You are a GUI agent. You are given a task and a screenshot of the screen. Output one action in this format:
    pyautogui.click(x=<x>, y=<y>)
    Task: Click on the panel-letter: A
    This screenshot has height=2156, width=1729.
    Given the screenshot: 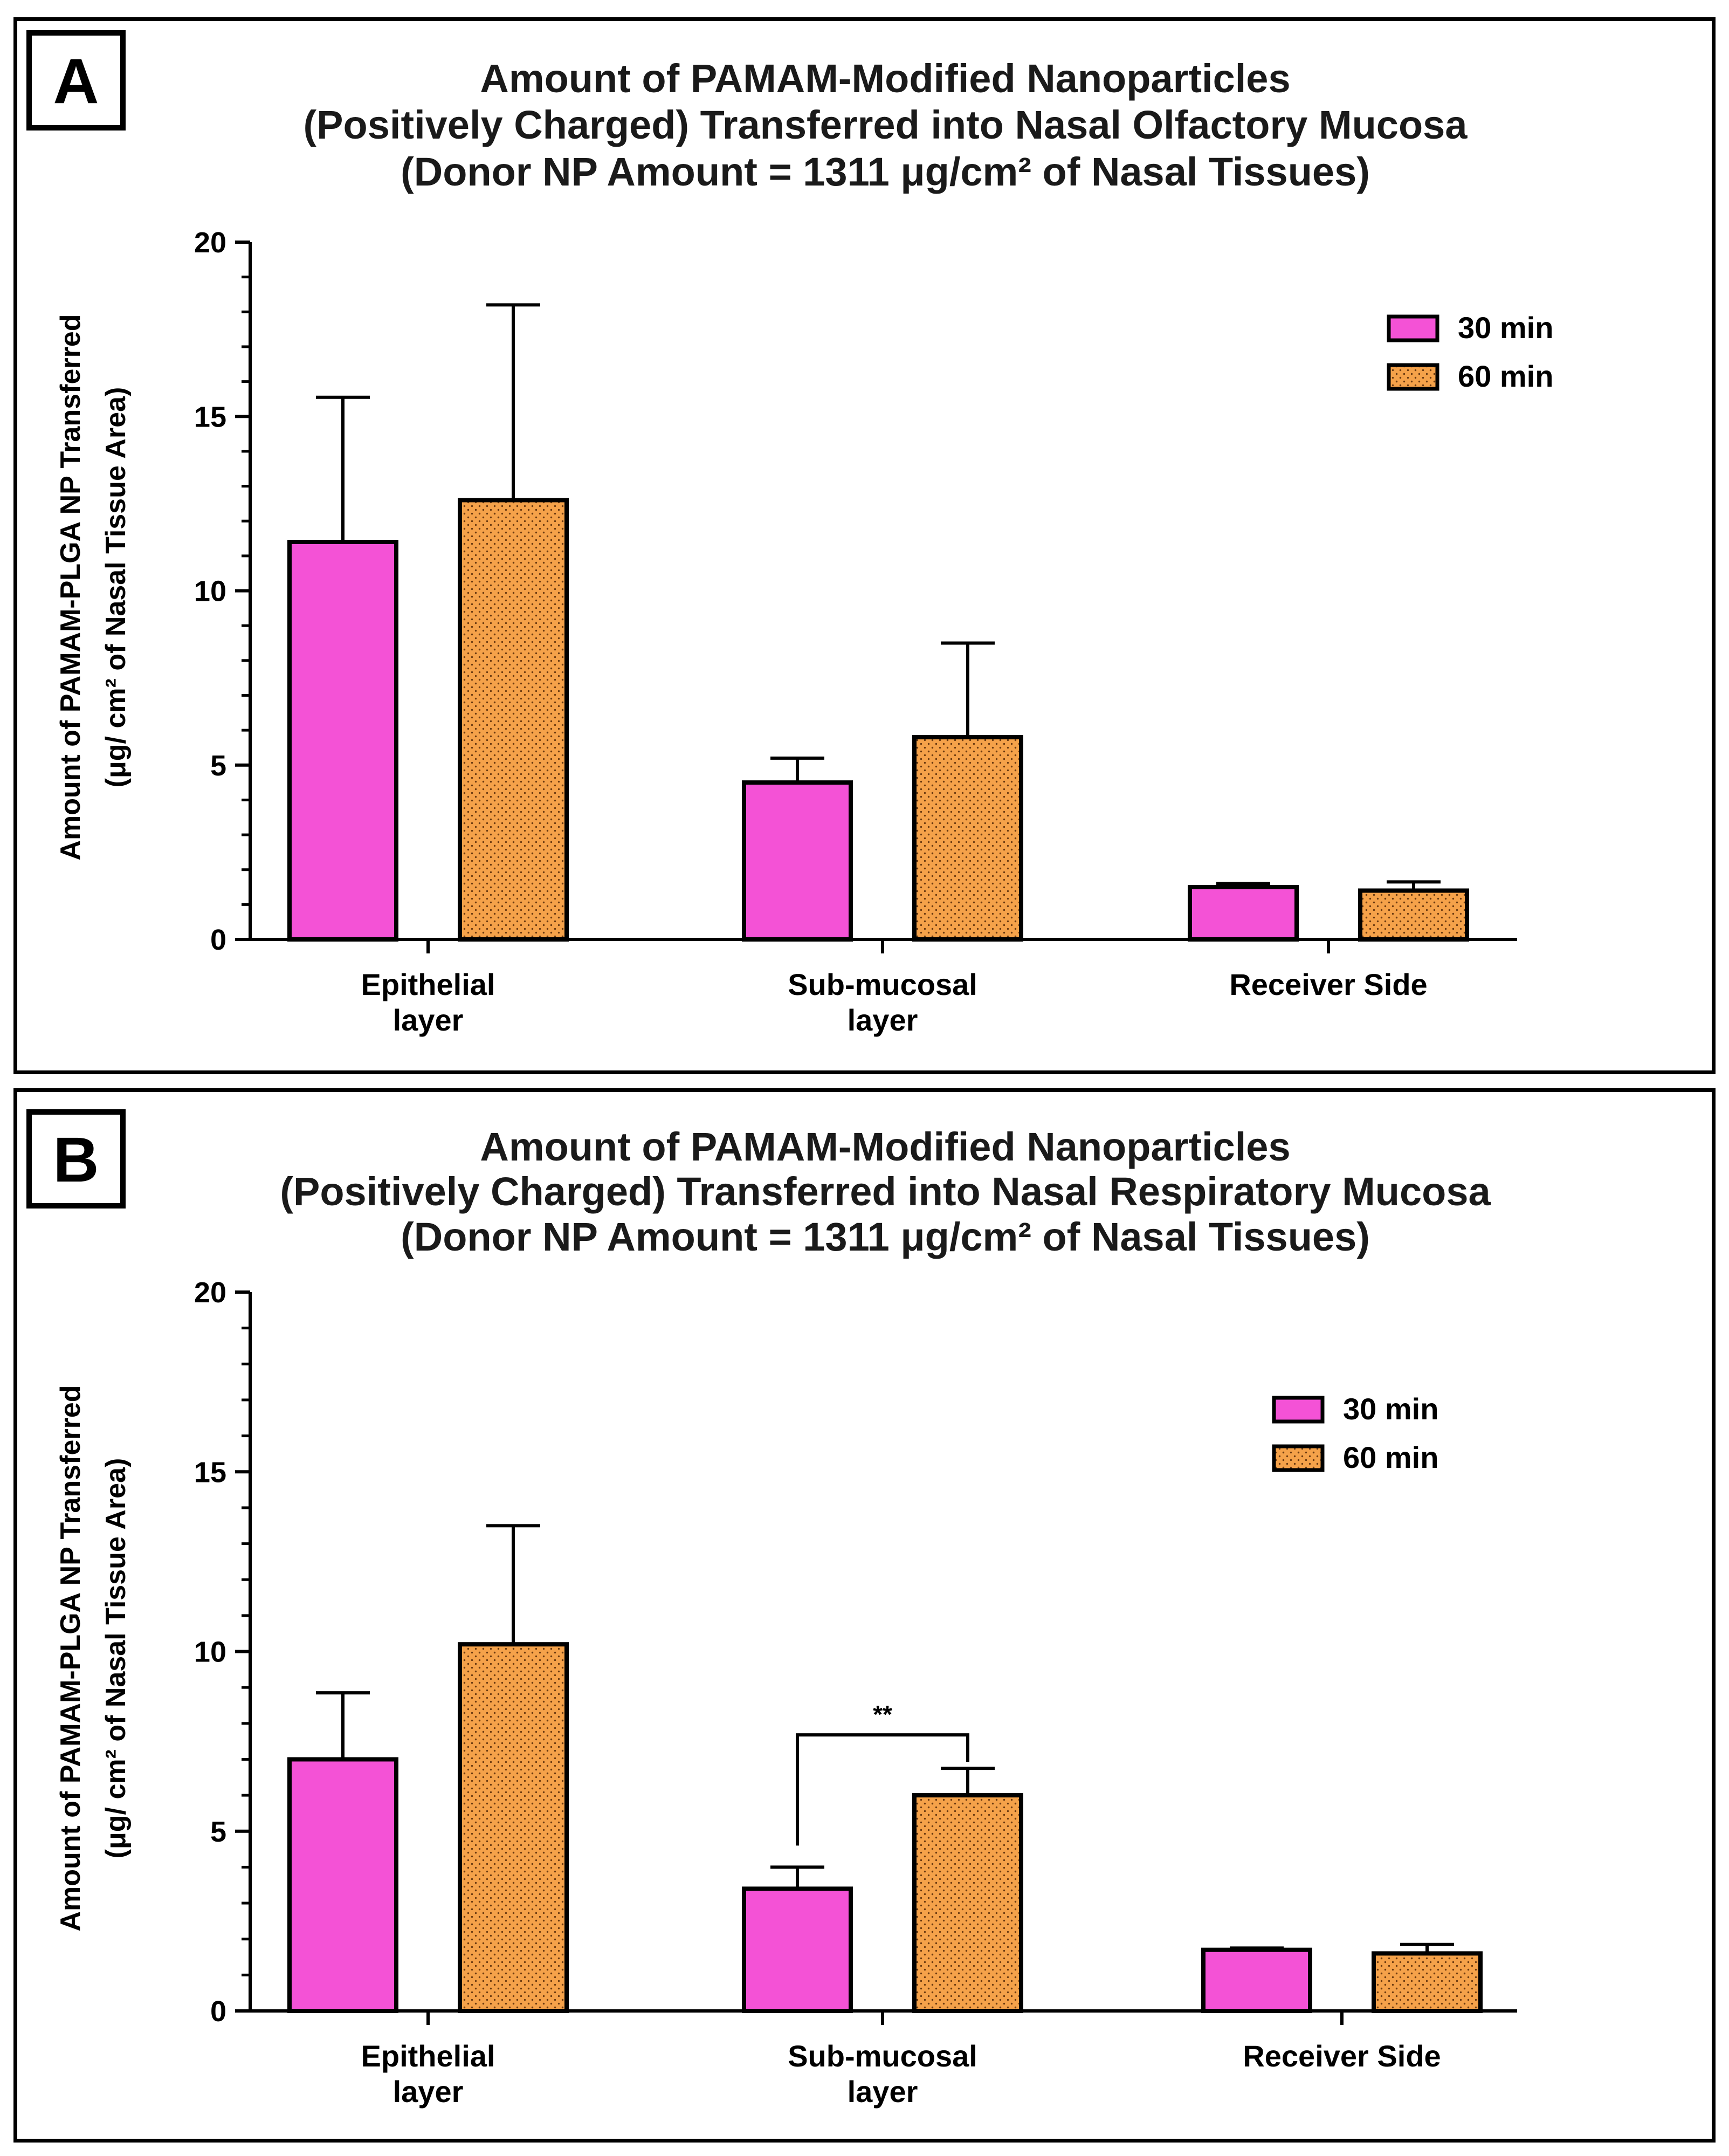 What is the action you would take?
    pyautogui.click(x=76, y=82)
    